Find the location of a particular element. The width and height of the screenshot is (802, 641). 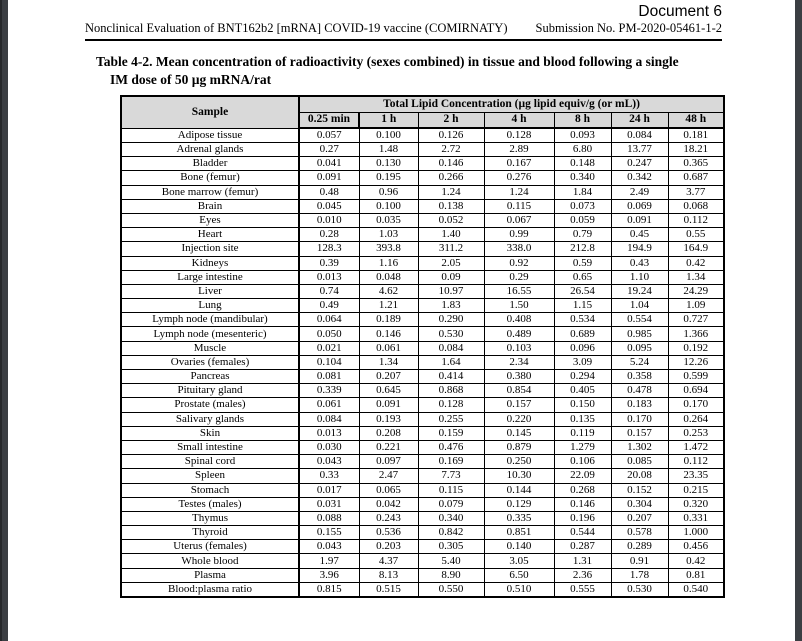

value-cell: 2.05 is located at coordinates (451, 263).